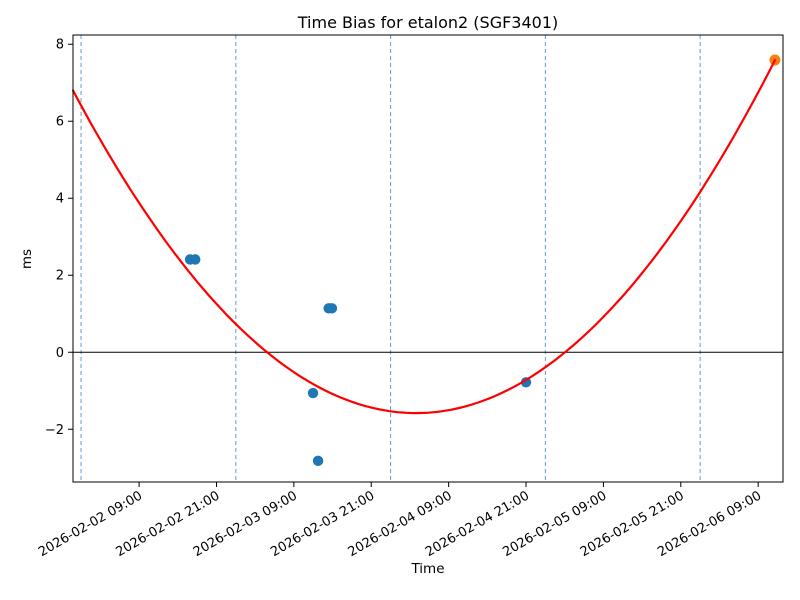 The image size is (800, 600). I want to click on chart-title: Time Bias for etalon2 (SGF3401), so click(428, 22).